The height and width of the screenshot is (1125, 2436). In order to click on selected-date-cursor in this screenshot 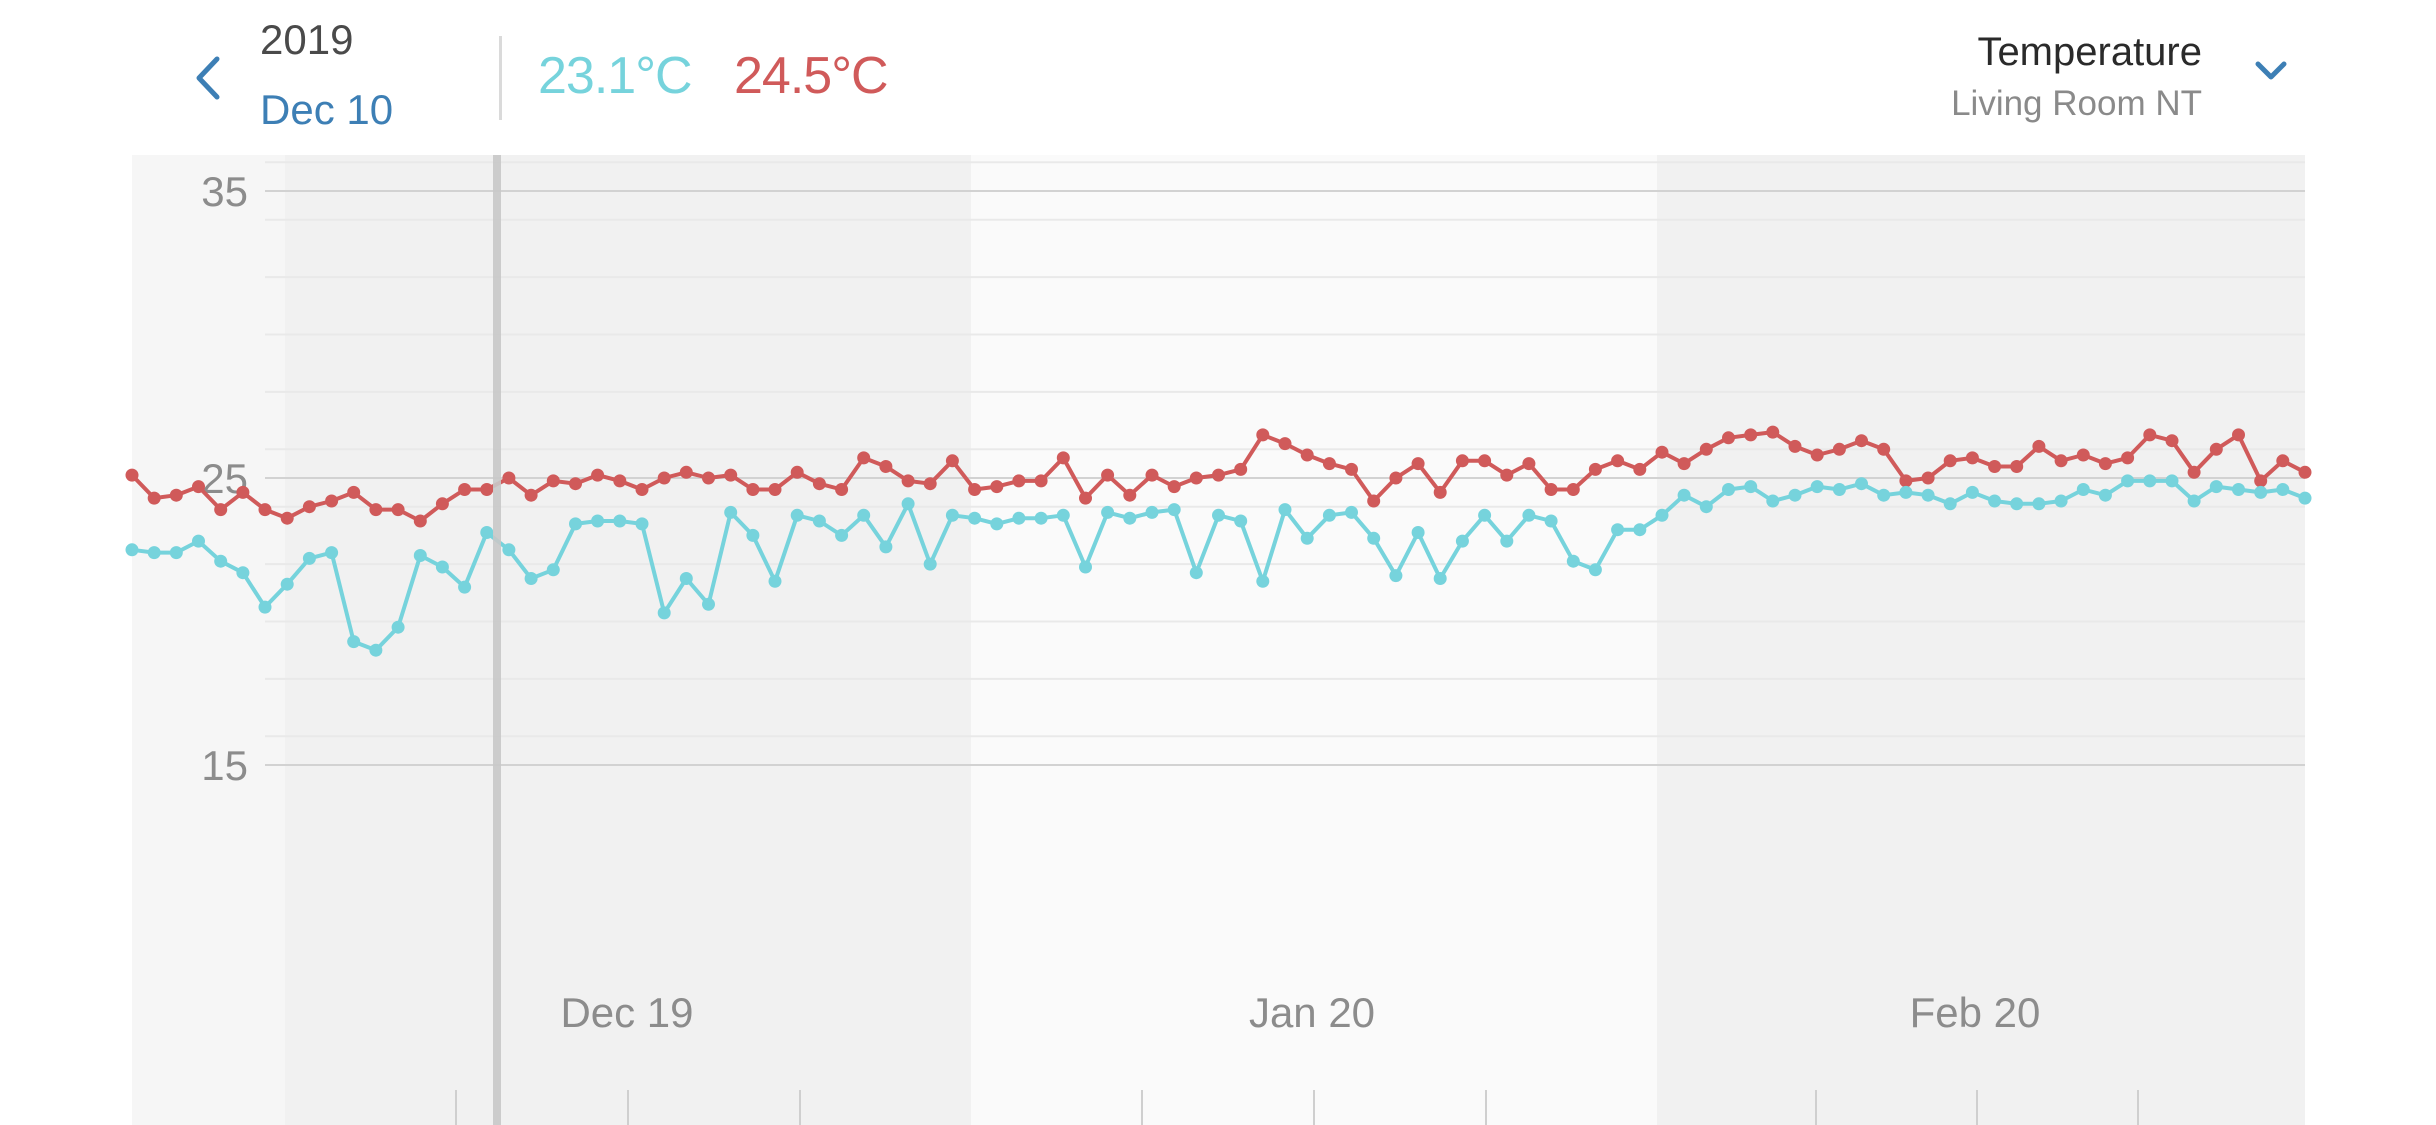, I will do `click(497, 640)`.